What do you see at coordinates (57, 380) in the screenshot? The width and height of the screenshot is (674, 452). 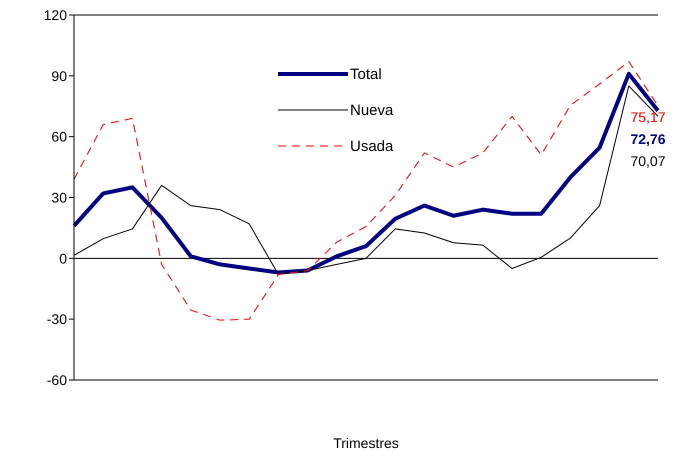 I see `y-tick-label: -60` at bounding box center [57, 380].